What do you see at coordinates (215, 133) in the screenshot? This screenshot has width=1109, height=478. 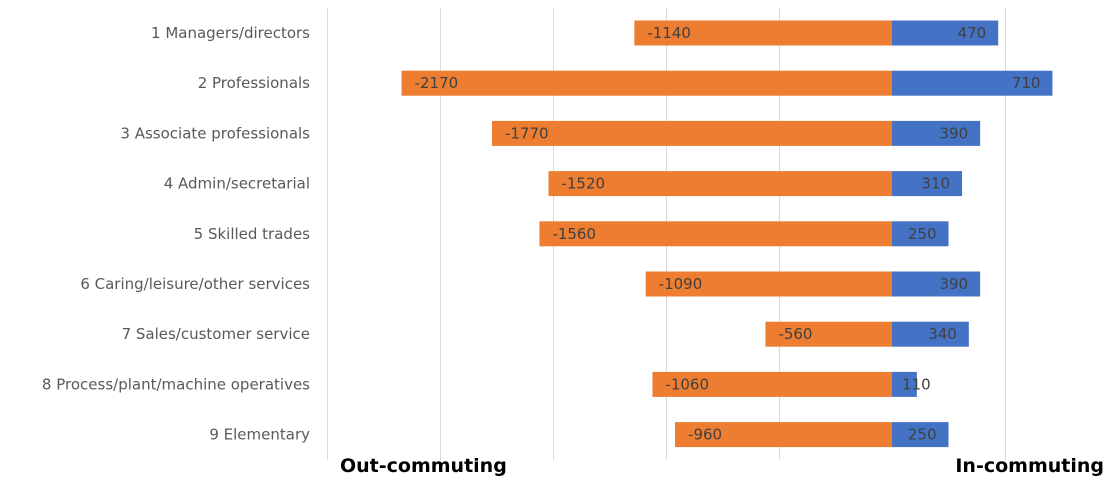 I see `category-label: 3 Associate professionals` at bounding box center [215, 133].